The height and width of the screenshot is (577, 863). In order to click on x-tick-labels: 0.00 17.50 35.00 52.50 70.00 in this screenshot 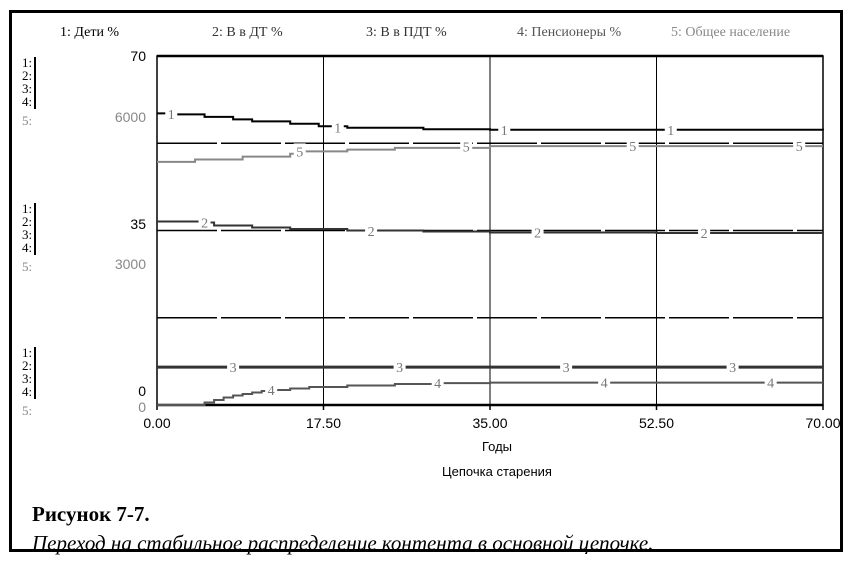, I will do `click(491, 423)`.